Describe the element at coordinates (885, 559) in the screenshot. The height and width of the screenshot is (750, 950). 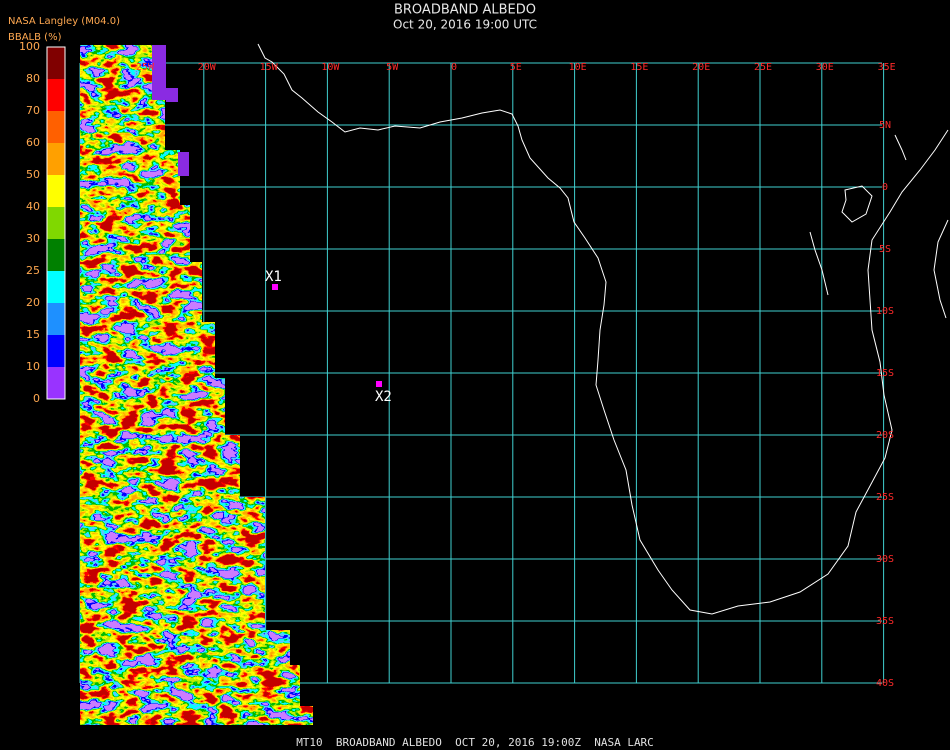
I see `latitude-label: 30S` at that location.